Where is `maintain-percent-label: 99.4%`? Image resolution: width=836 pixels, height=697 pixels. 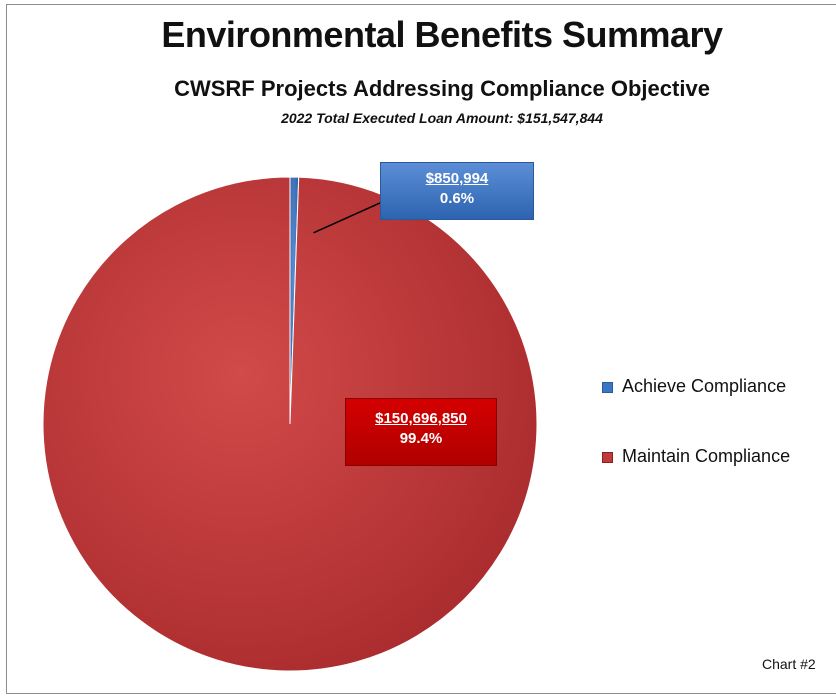 maintain-percent-label: 99.4% is located at coordinates (421, 438).